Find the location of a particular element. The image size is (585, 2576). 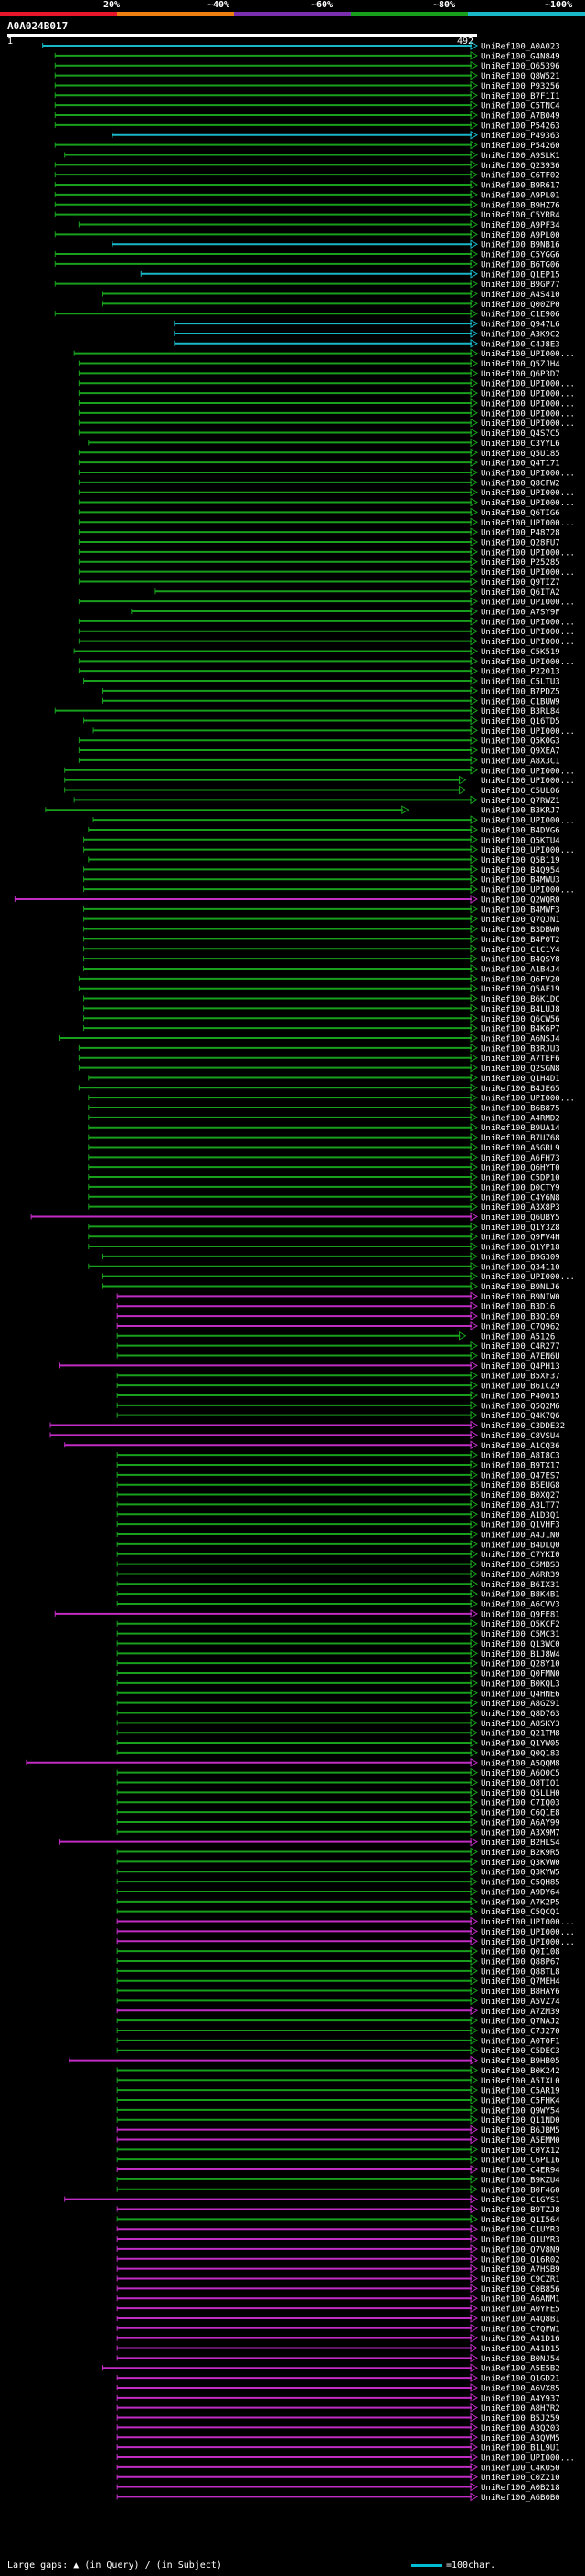

hit-label: UniRef100_Q16R02 is located at coordinates (520, 2259).